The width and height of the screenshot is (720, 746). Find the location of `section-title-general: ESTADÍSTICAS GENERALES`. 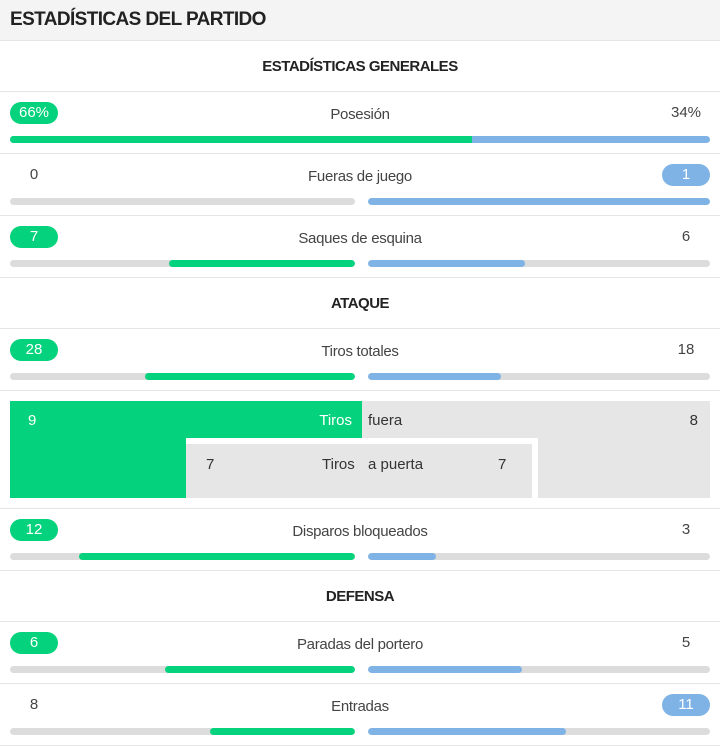

section-title-general: ESTADÍSTICAS GENERALES is located at coordinates (360, 66).